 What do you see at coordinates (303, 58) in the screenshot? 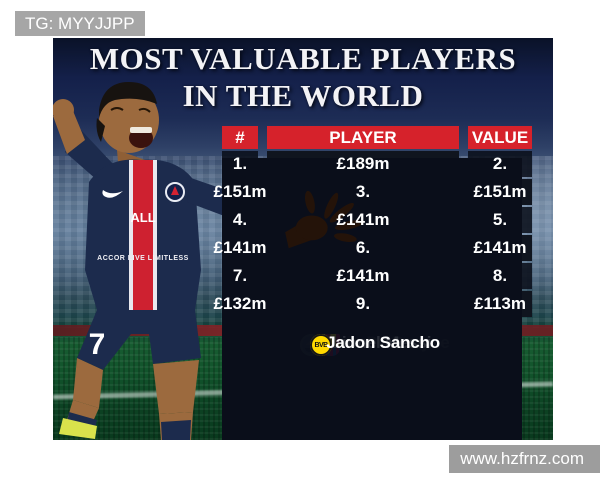
I see `title-line-1: MOST VALUABLE PLAYERS` at bounding box center [303, 58].